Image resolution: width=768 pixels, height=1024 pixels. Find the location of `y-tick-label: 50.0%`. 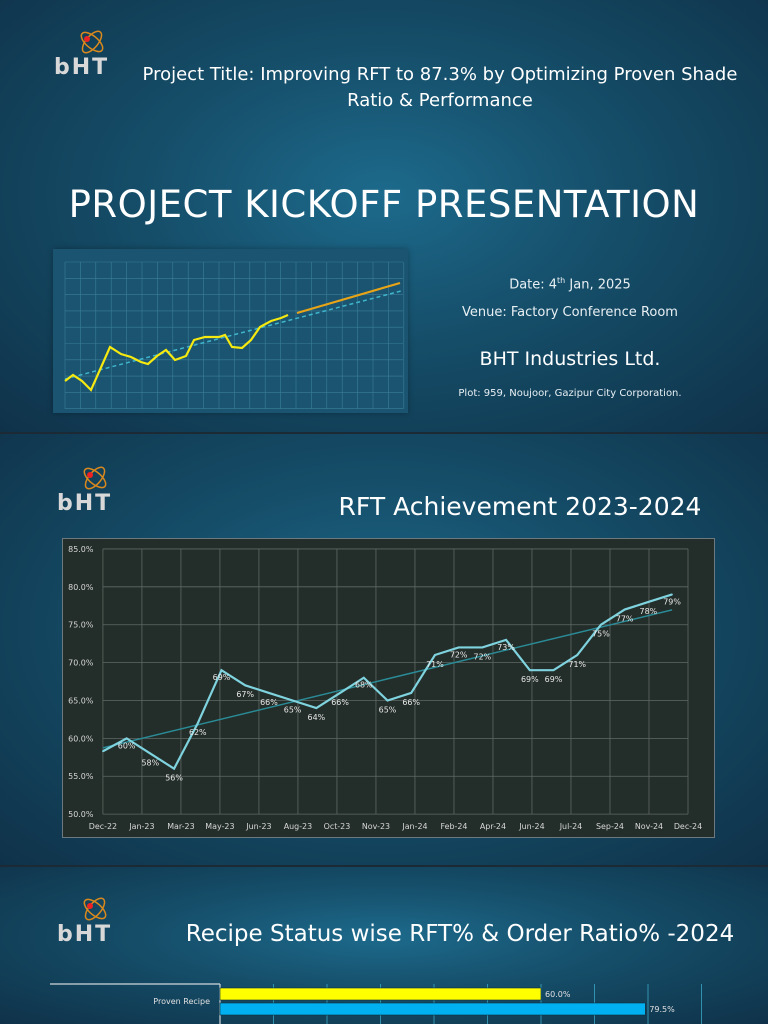

y-tick-label: 50.0% is located at coordinates (81, 814).